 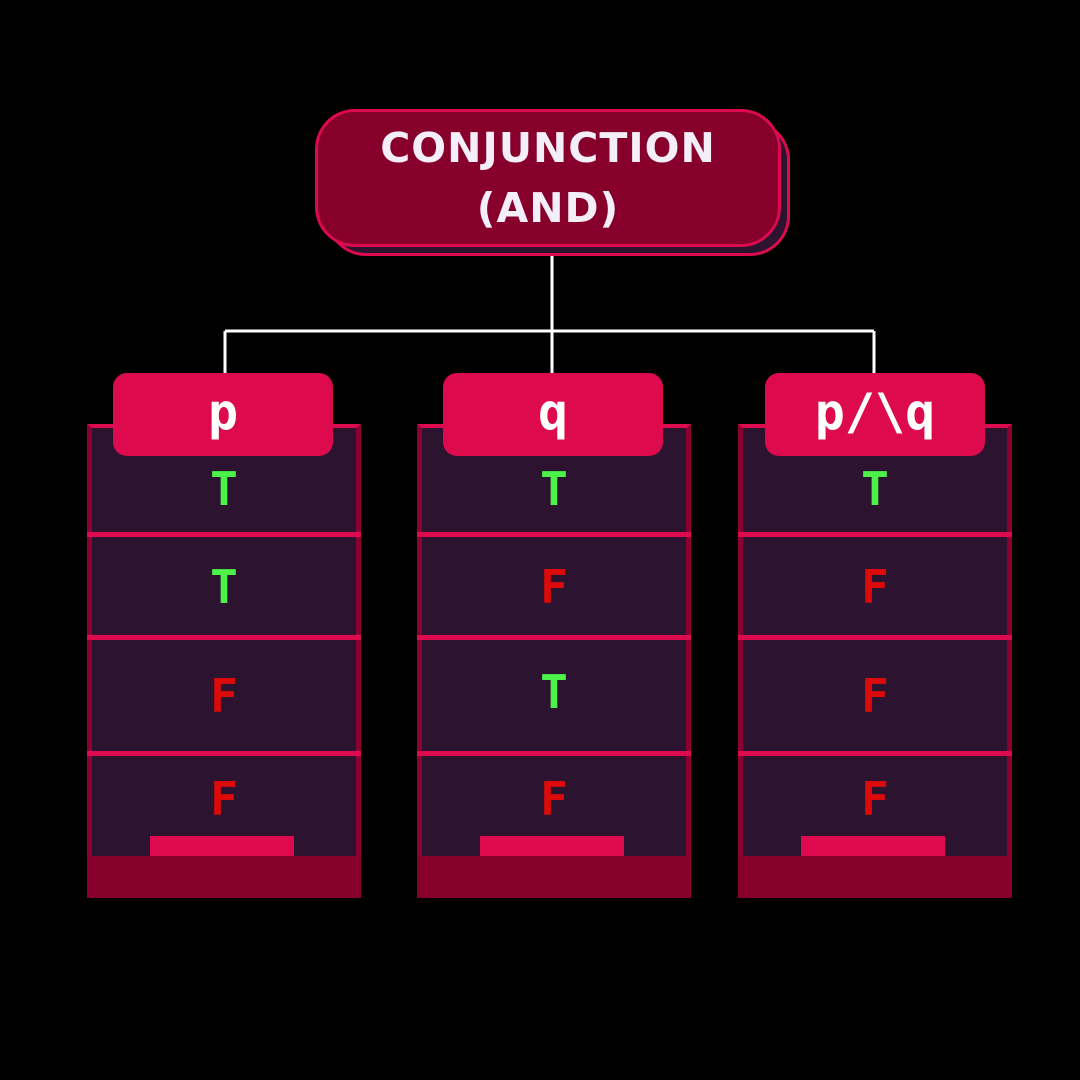 I want to click on cell-p-3: F, so click(x=224, y=696).